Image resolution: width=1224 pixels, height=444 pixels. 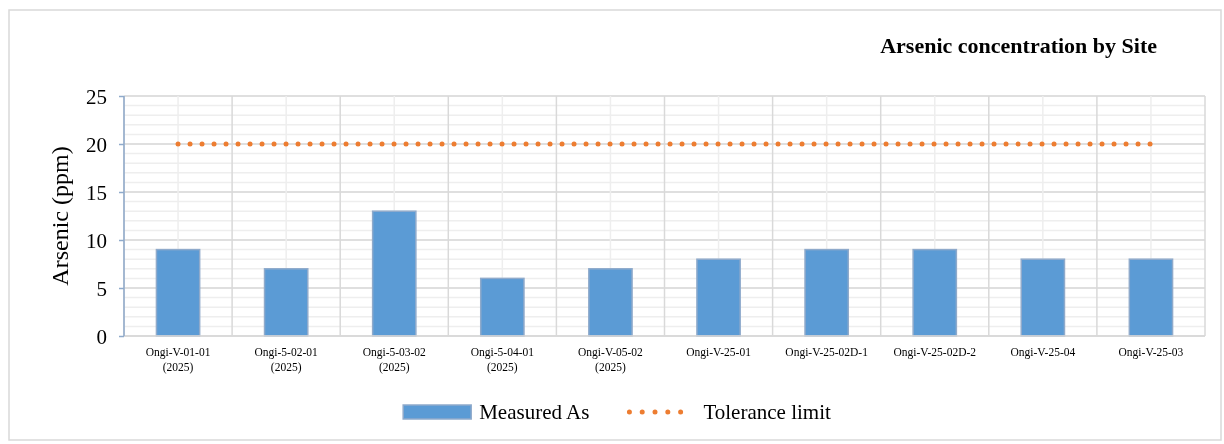 What do you see at coordinates (101, 288) in the screenshot?
I see `y-tick-label: 5` at bounding box center [101, 288].